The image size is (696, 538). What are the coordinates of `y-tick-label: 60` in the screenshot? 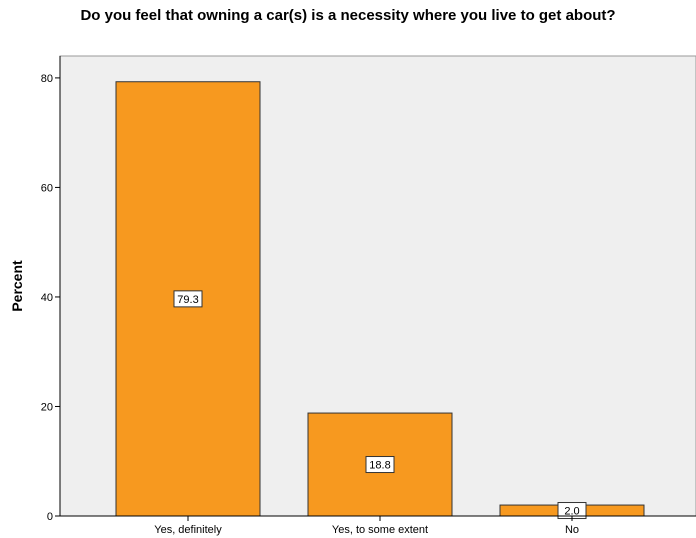 It's located at (47, 188).